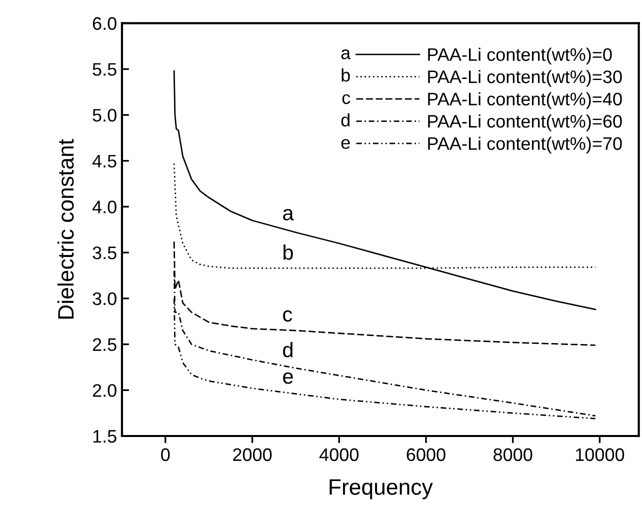  I want to click on y-tick-label: 2.0, so click(104, 390).